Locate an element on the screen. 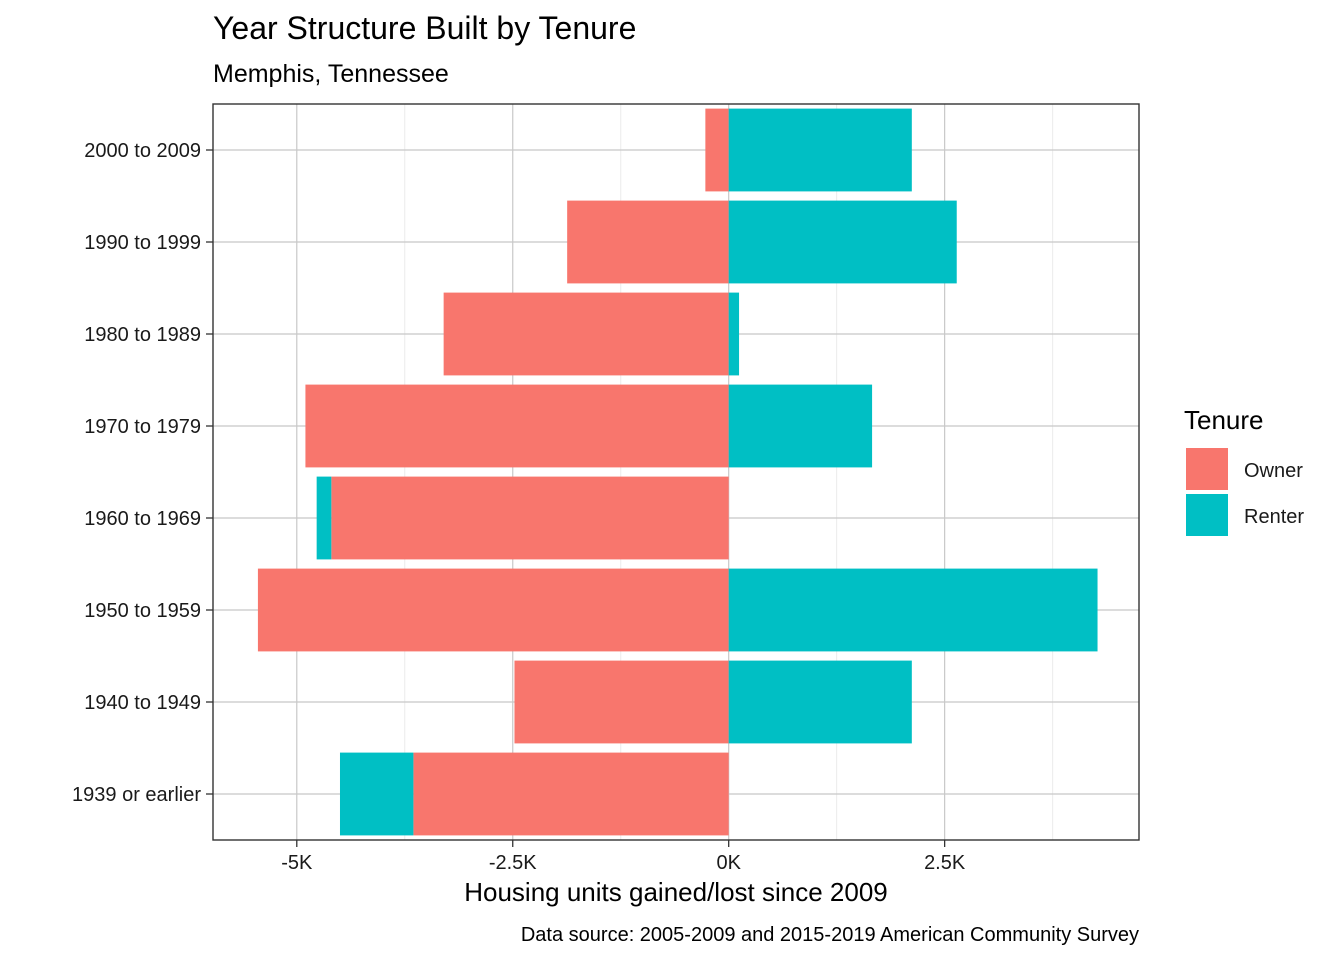 This screenshot has height=965, width=1344. legend: Tenure Owner Renter is located at coordinates (1244, 470).